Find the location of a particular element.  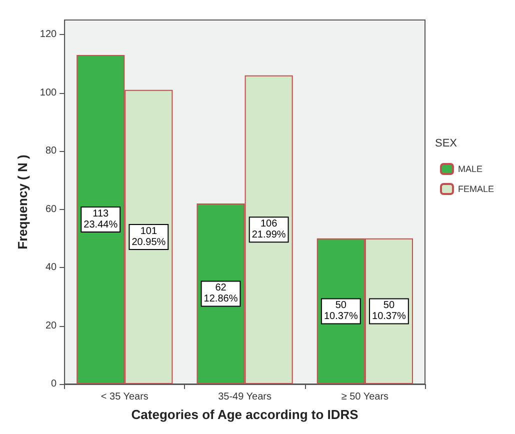

x-tick-label: 35-49 Years is located at coordinates (245, 397).